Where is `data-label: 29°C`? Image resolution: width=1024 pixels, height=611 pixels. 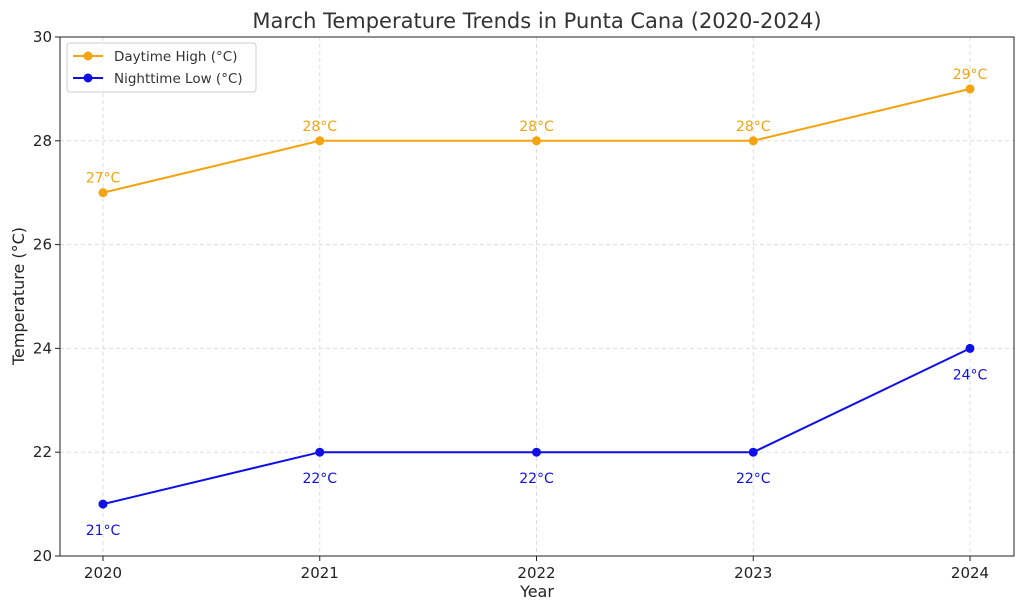 data-label: 29°C is located at coordinates (970, 75).